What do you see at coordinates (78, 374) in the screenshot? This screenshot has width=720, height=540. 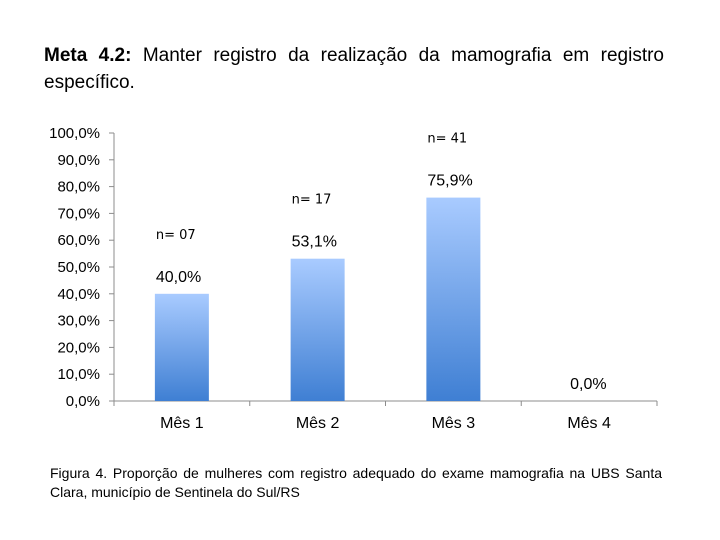 I see `y-tick-label: 10,0%` at bounding box center [78, 374].